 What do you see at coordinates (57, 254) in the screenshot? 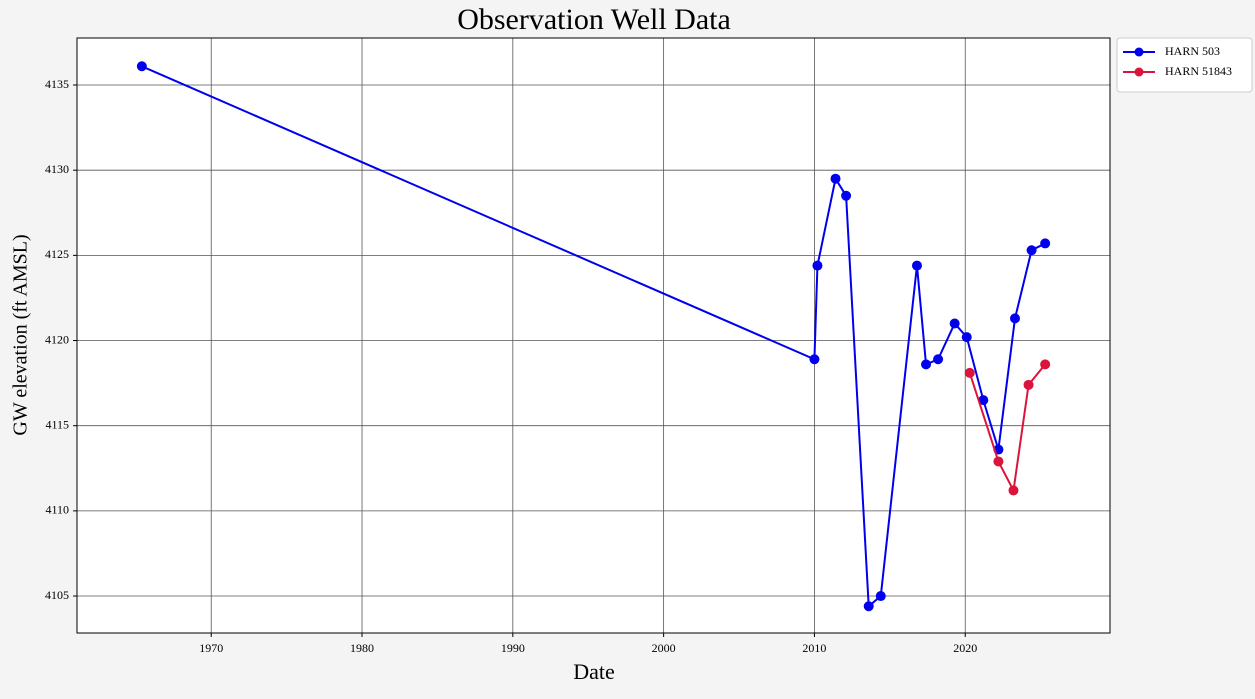
I see `y-tick-label: 4125` at bounding box center [57, 254].